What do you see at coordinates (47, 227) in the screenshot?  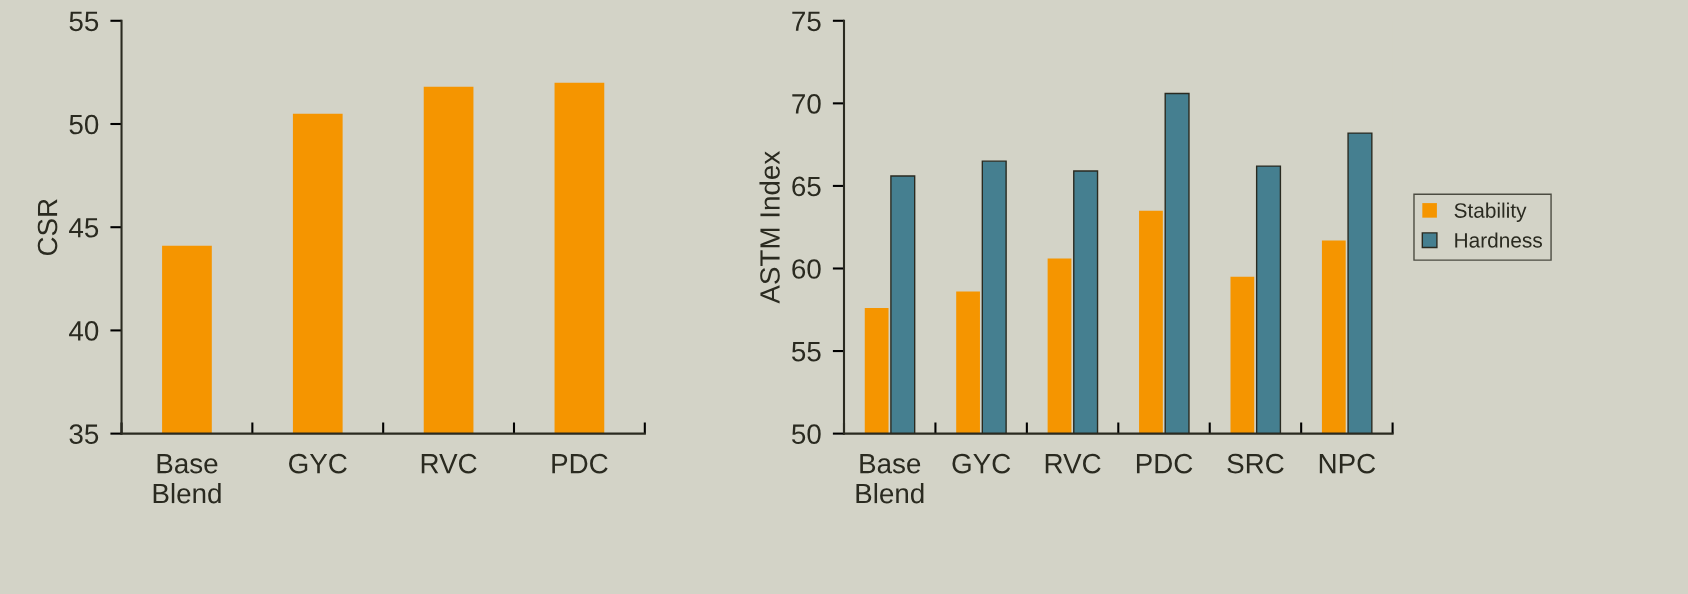 I see `y-axis-title: CSR` at bounding box center [47, 227].